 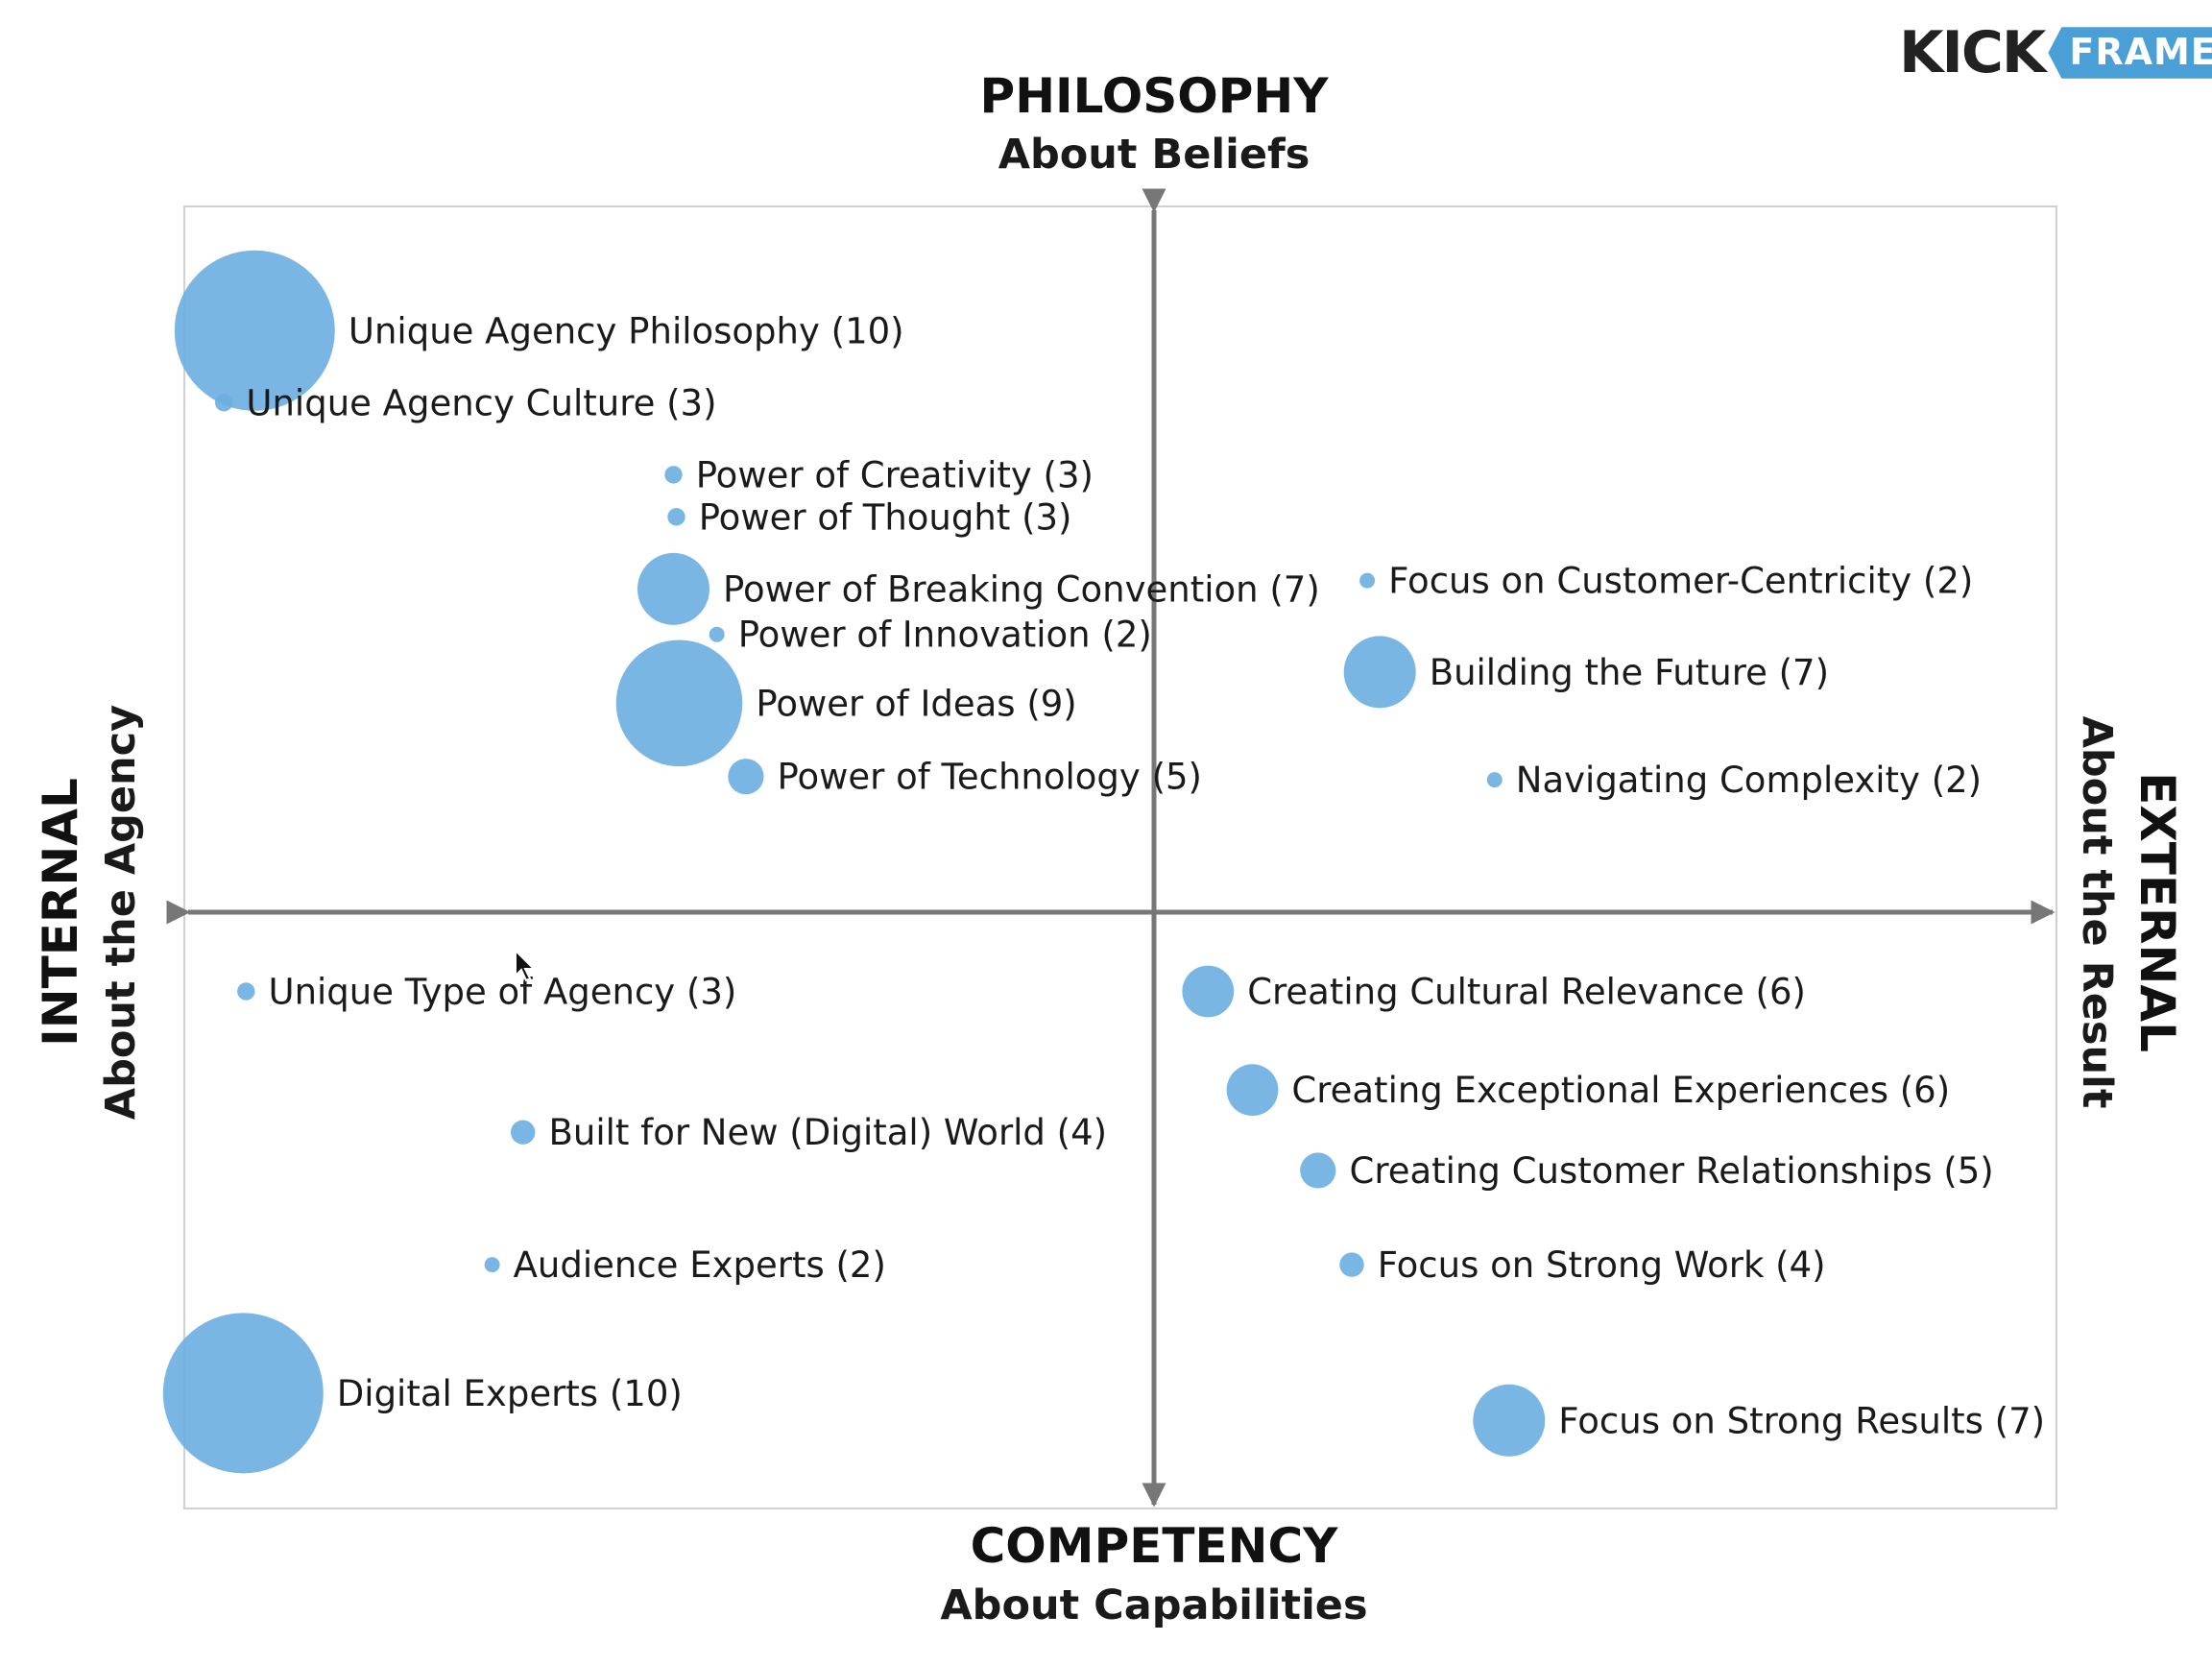 What do you see at coordinates (916, 703) in the screenshot?
I see `bubble-label-6: Power of Ideas (9)` at bounding box center [916, 703].